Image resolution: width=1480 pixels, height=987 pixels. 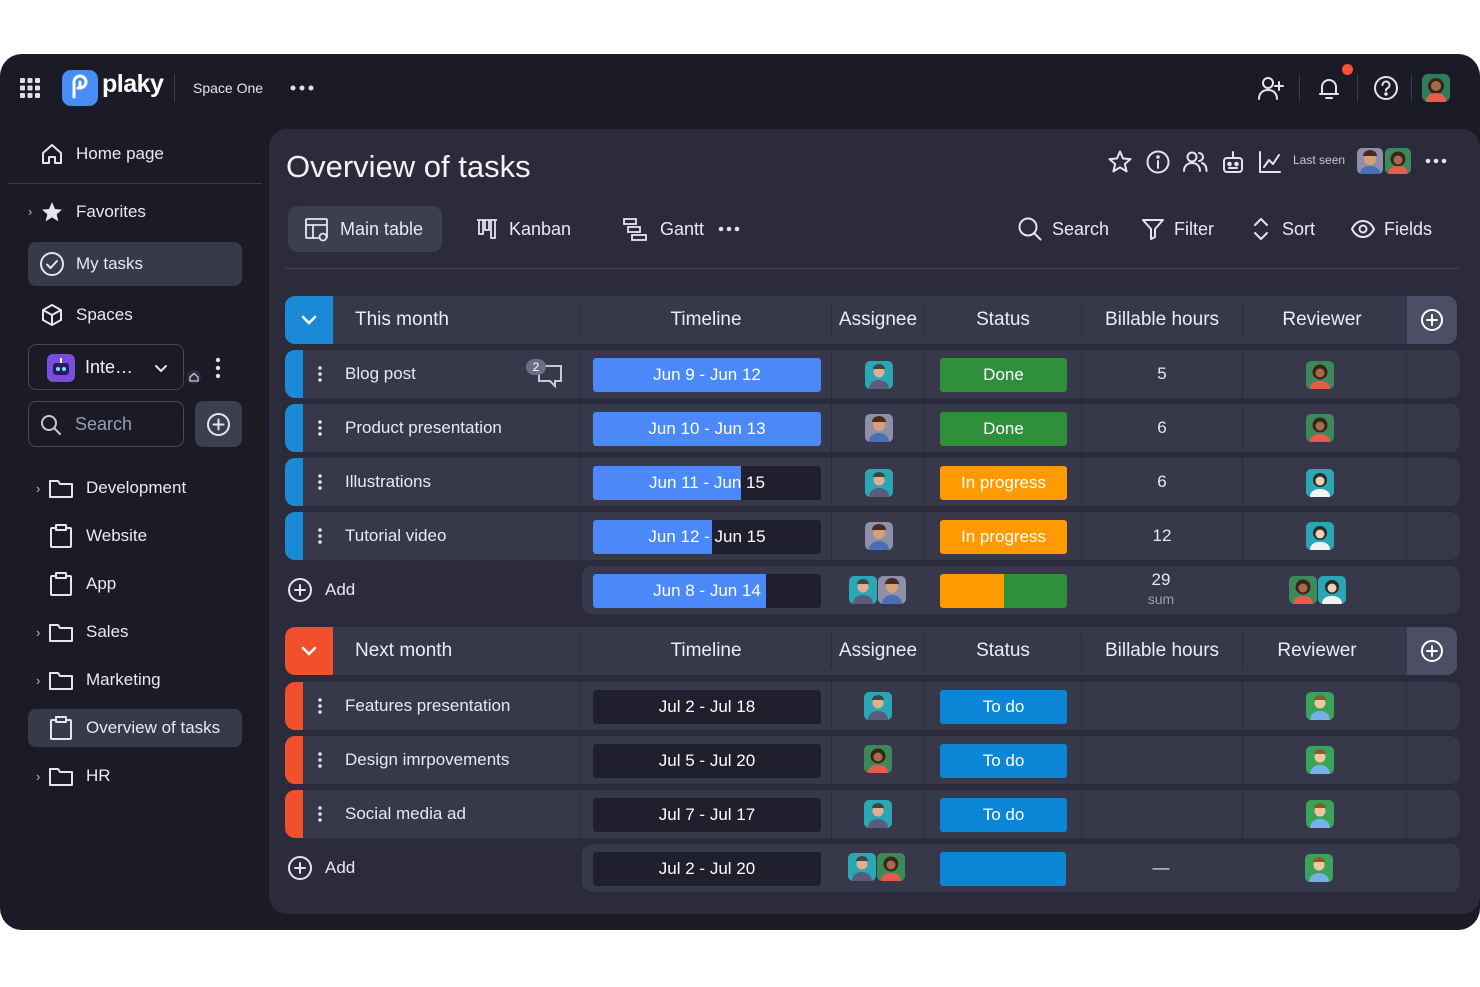 What do you see at coordinates (681, 229) in the screenshot?
I see `tab-gantt: Gantt` at bounding box center [681, 229].